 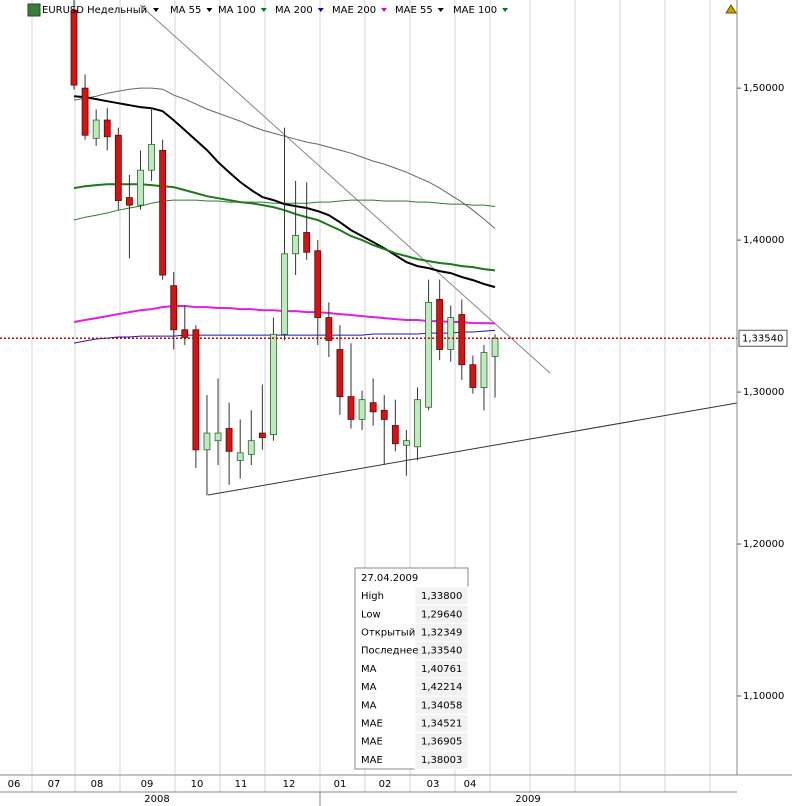 I want to click on tooltip-value: 1,42214, so click(x=441, y=687).